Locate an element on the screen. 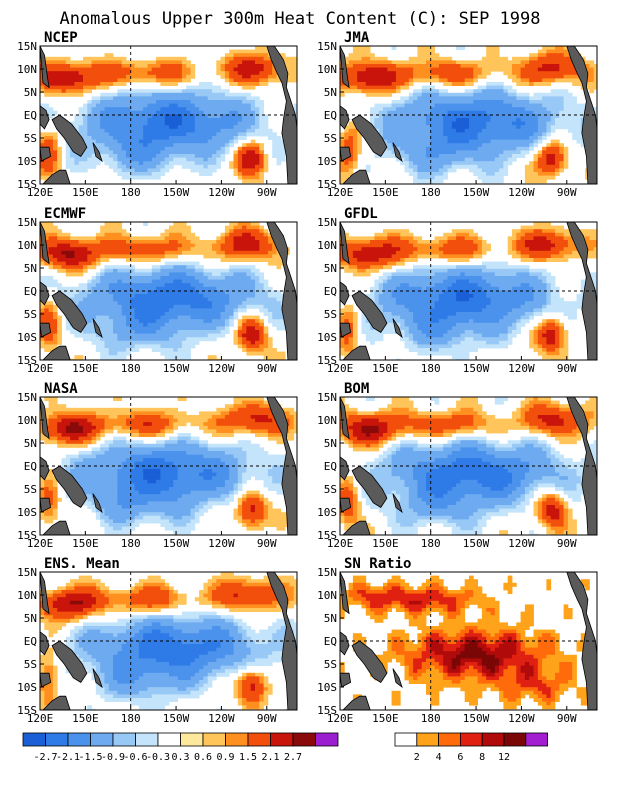  heatmap-field is located at coordinates (168, 291).